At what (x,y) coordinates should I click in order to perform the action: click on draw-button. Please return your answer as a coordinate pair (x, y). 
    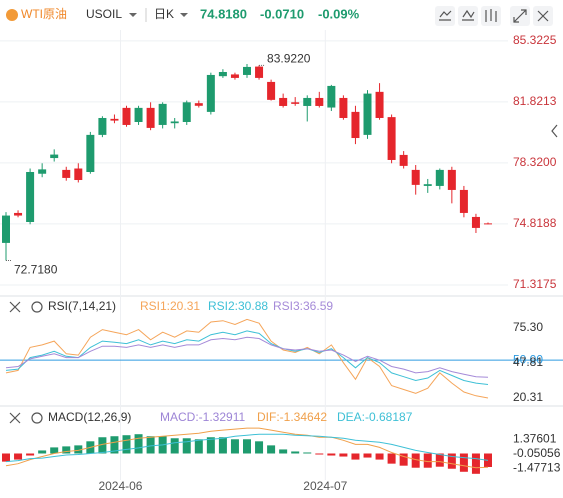
    Looking at the image, I should click on (468, 16).